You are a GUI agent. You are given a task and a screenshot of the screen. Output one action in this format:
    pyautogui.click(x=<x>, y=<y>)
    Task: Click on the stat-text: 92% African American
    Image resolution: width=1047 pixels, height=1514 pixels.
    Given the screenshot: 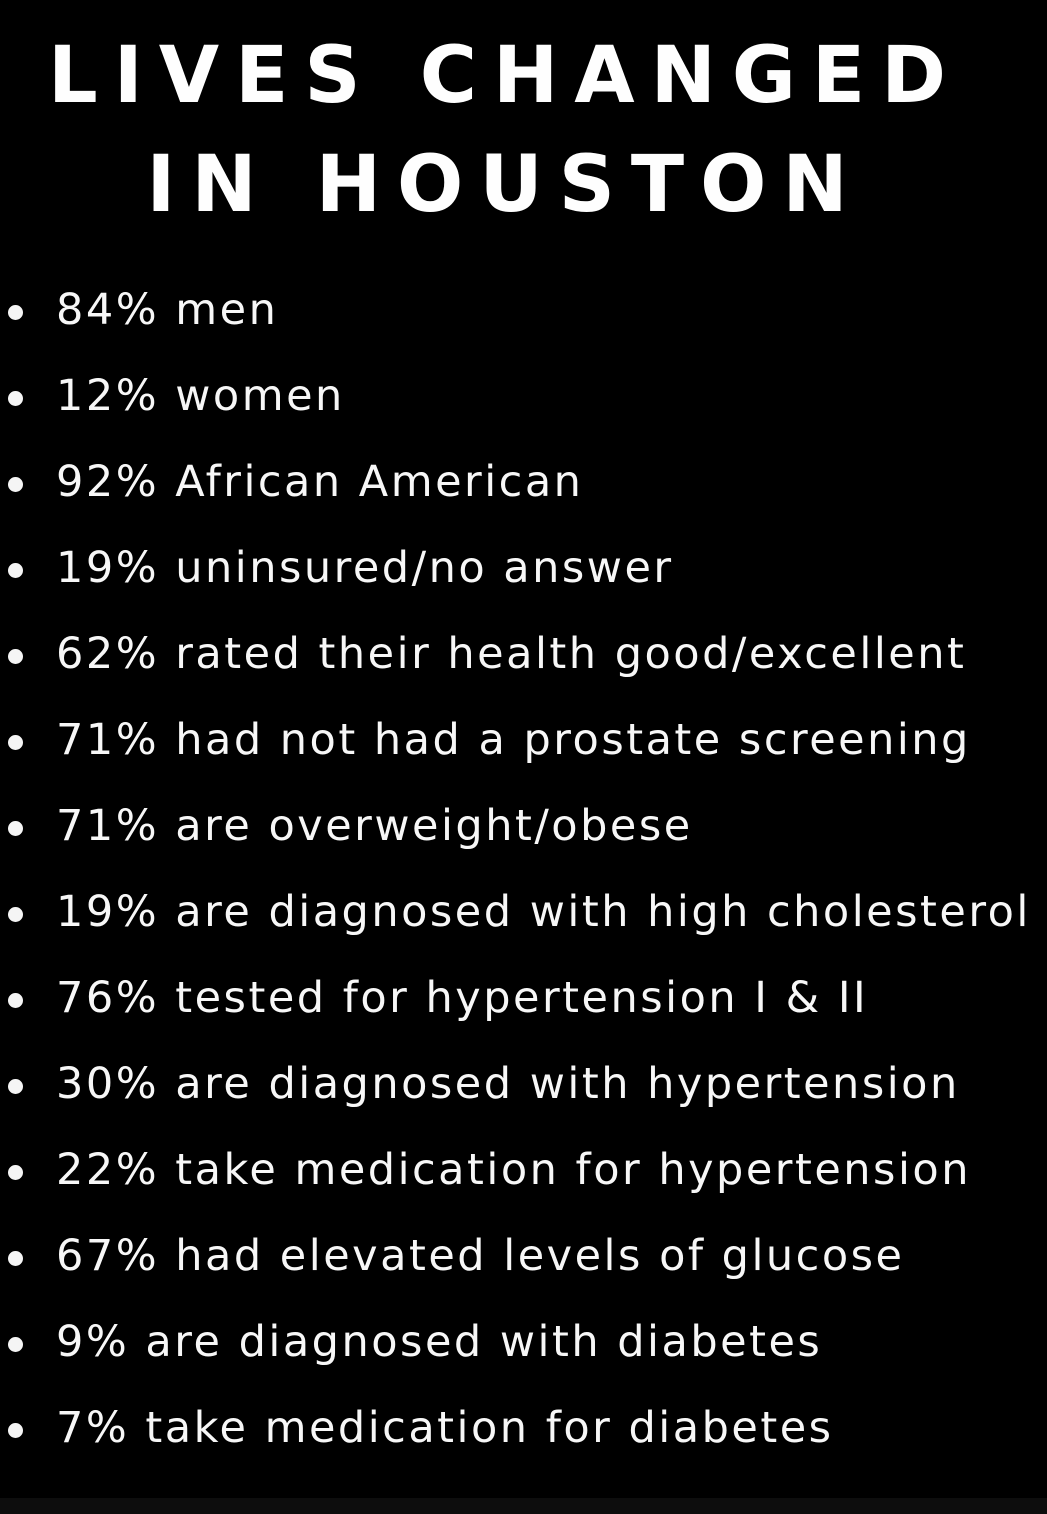 What is the action you would take?
    pyautogui.click(x=320, y=481)
    